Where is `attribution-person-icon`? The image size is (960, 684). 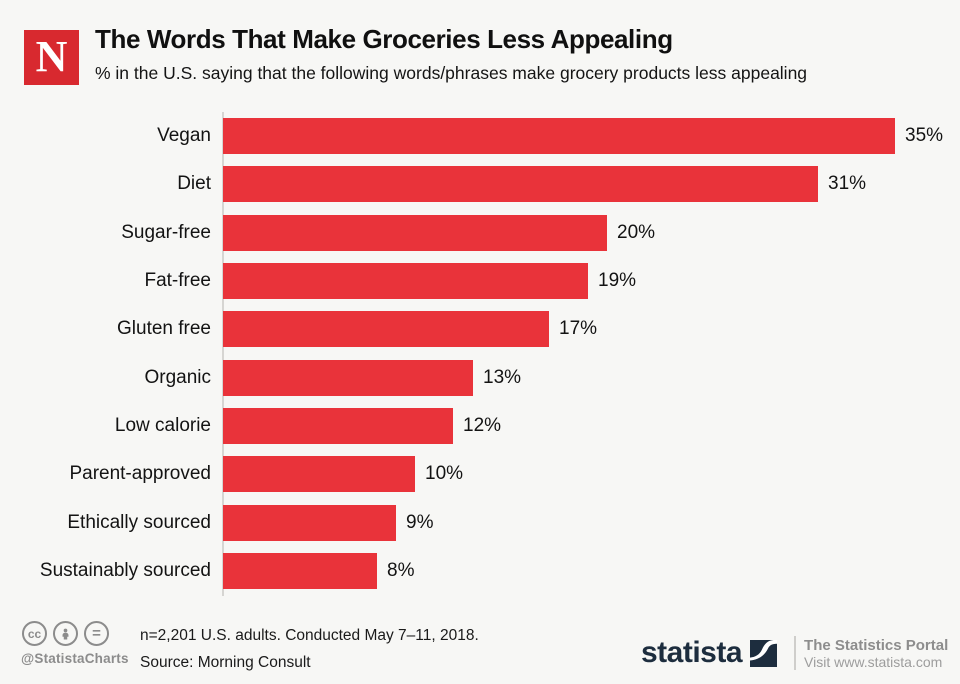
attribution-person-icon is located at coordinates (65, 633).